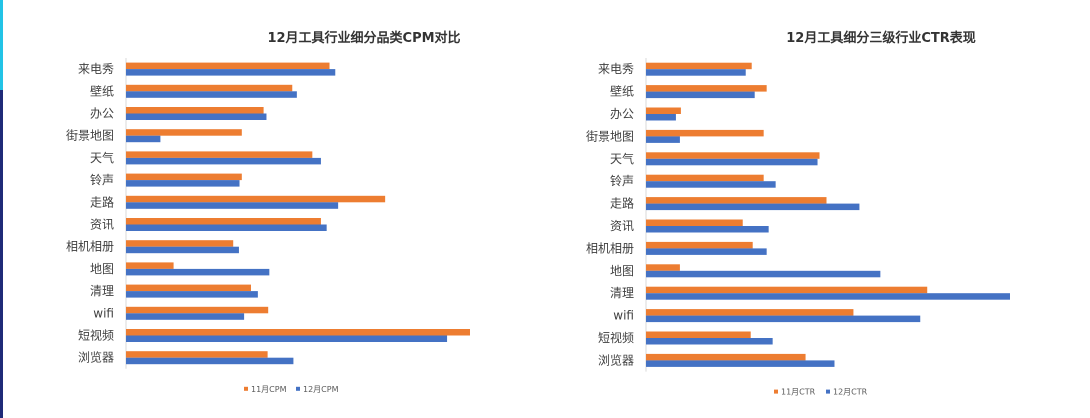 Image resolution: width=1090 pixels, height=418 pixels. What do you see at coordinates (364, 38) in the screenshot?
I see `chart-title: 12月工具行业细分品类CPM对比` at bounding box center [364, 38].